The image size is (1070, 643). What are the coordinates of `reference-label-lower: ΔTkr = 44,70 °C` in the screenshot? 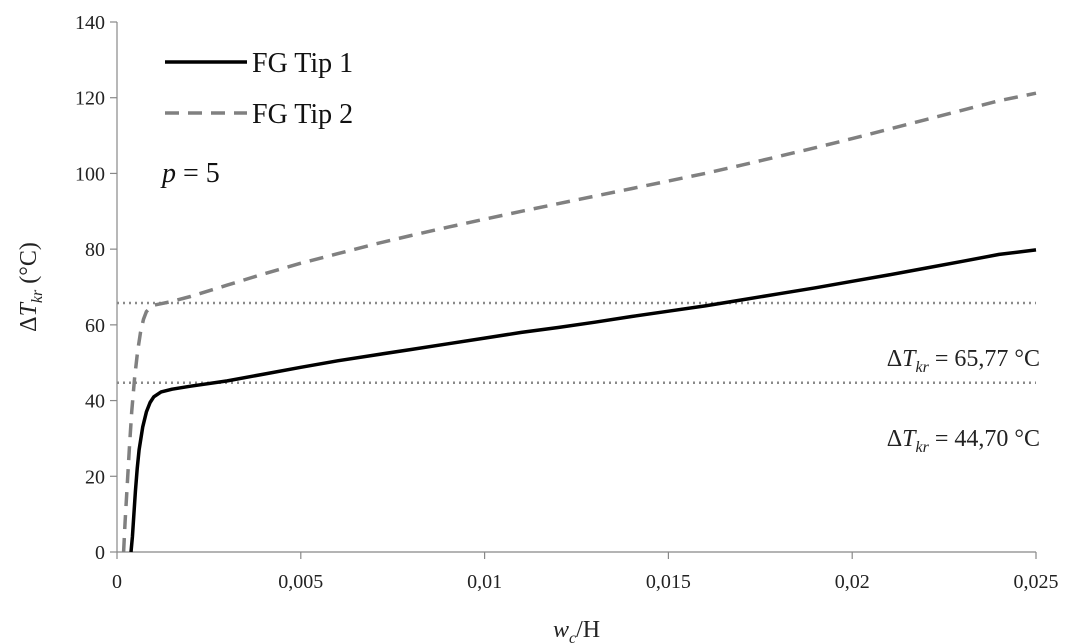 It's located at (963, 441).